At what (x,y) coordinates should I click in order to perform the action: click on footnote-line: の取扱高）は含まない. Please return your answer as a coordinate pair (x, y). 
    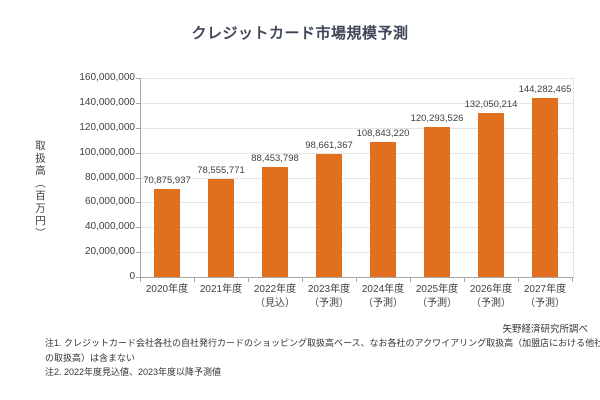
    Looking at the image, I should click on (90, 357).